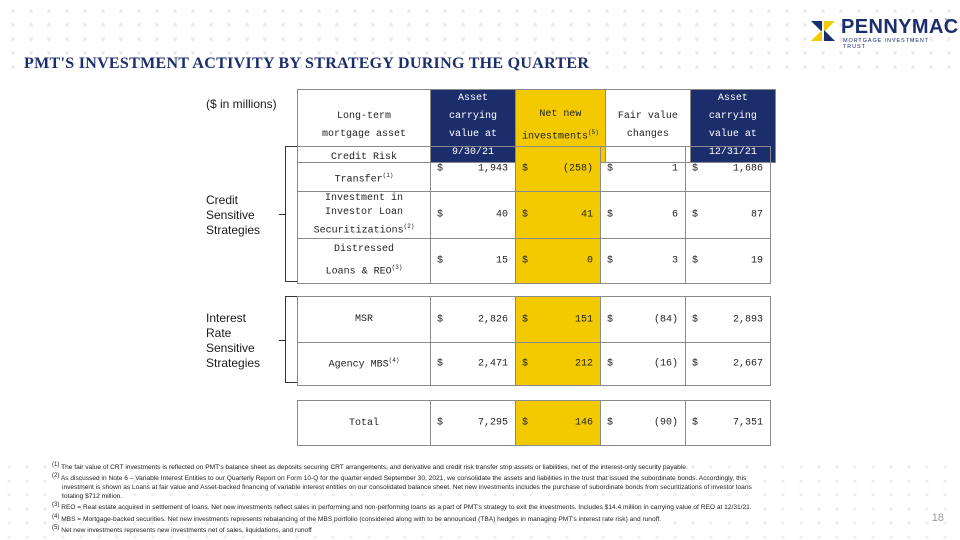 This screenshot has width=960, height=540. I want to click on row-label-total: Total, so click(364, 423).